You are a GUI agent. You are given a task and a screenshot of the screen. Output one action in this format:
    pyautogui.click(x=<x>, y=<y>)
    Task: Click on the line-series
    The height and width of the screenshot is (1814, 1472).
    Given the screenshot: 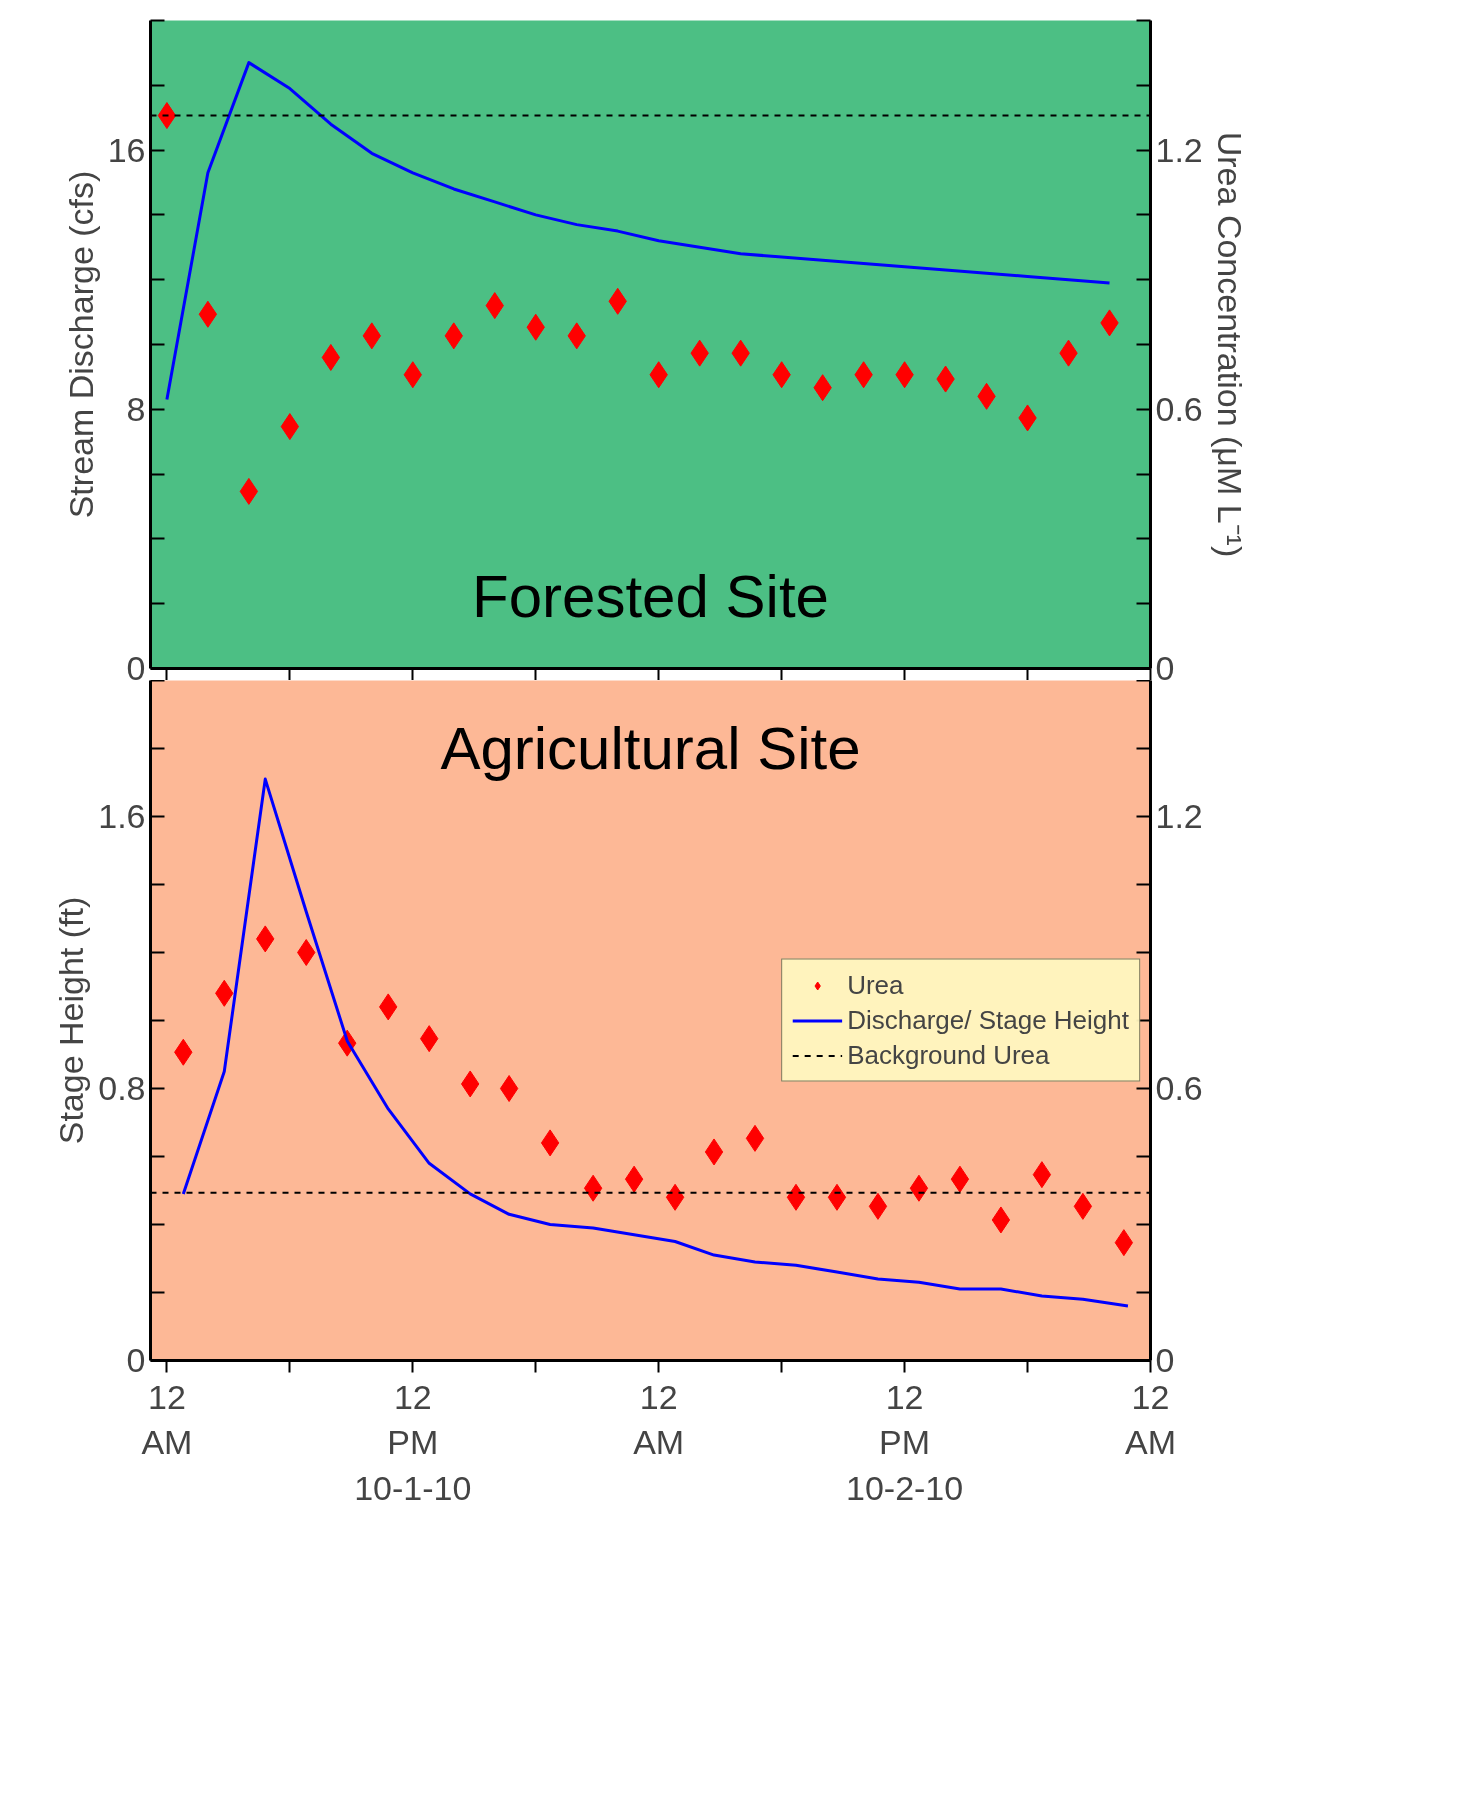 What is the action you would take?
    pyautogui.click(x=638, y=231)
    